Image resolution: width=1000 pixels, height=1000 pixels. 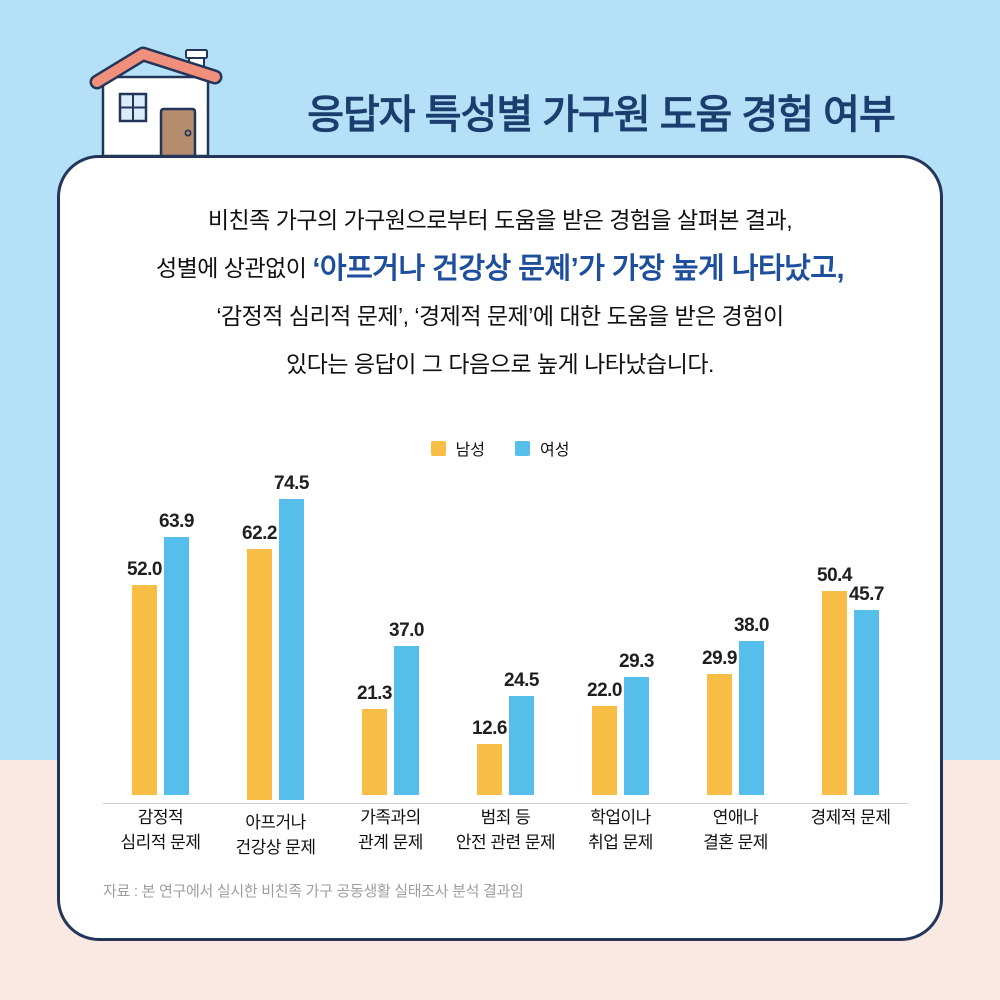 I want to click on legend-swatch-female, so click(x=522, y=448).